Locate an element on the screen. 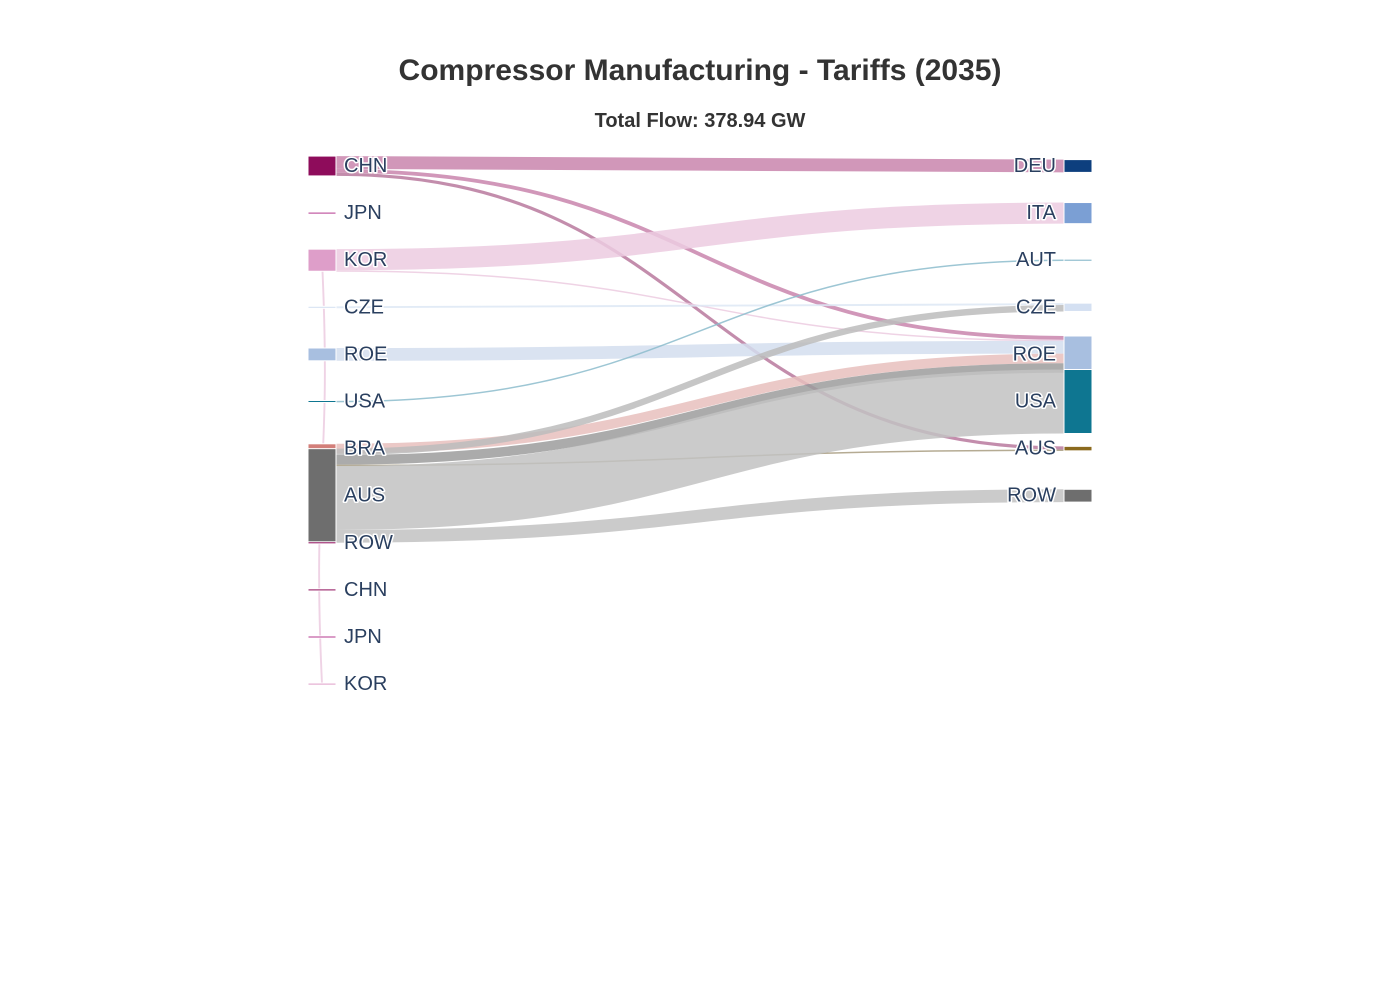 Image resolution: width=1400 pixels, height=1000 pixels. sankey-node-label-target-row: ROW is located at coordinates (1031, 496).